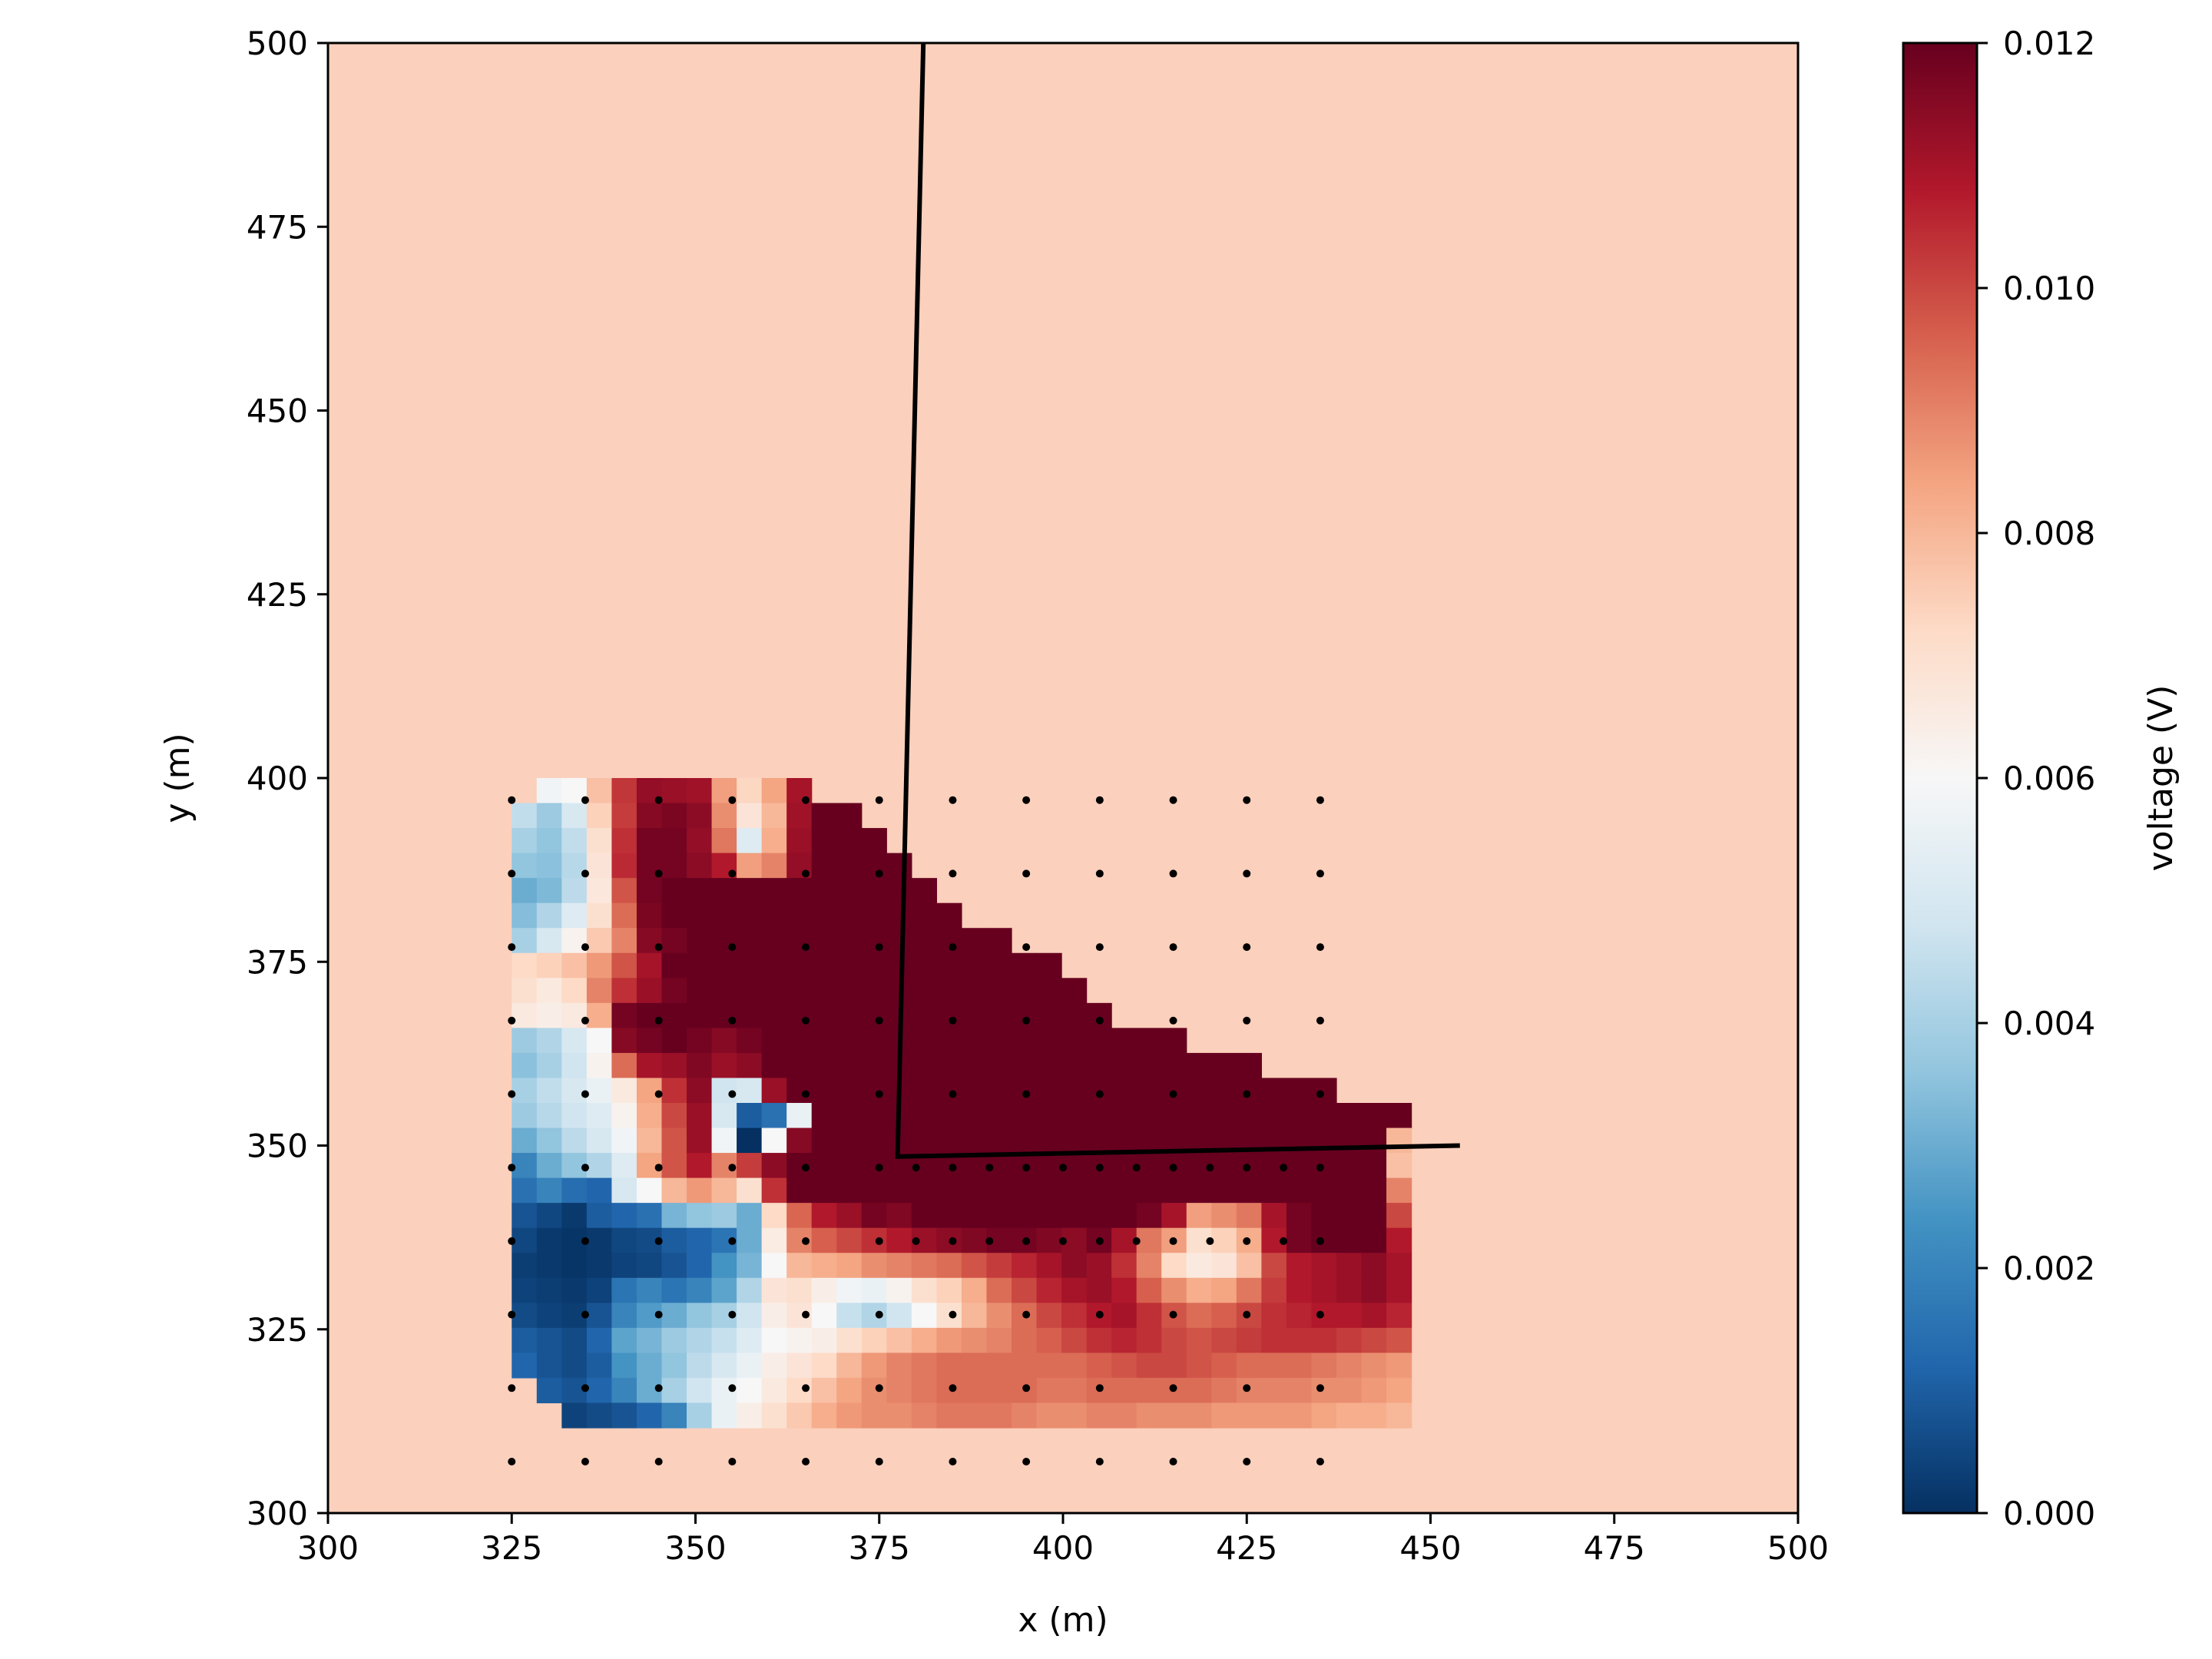 Image resolution: width=2212 pixels, height=1659 pixels. I want to click on x-tick-label: 475, so click(1614, 1548).